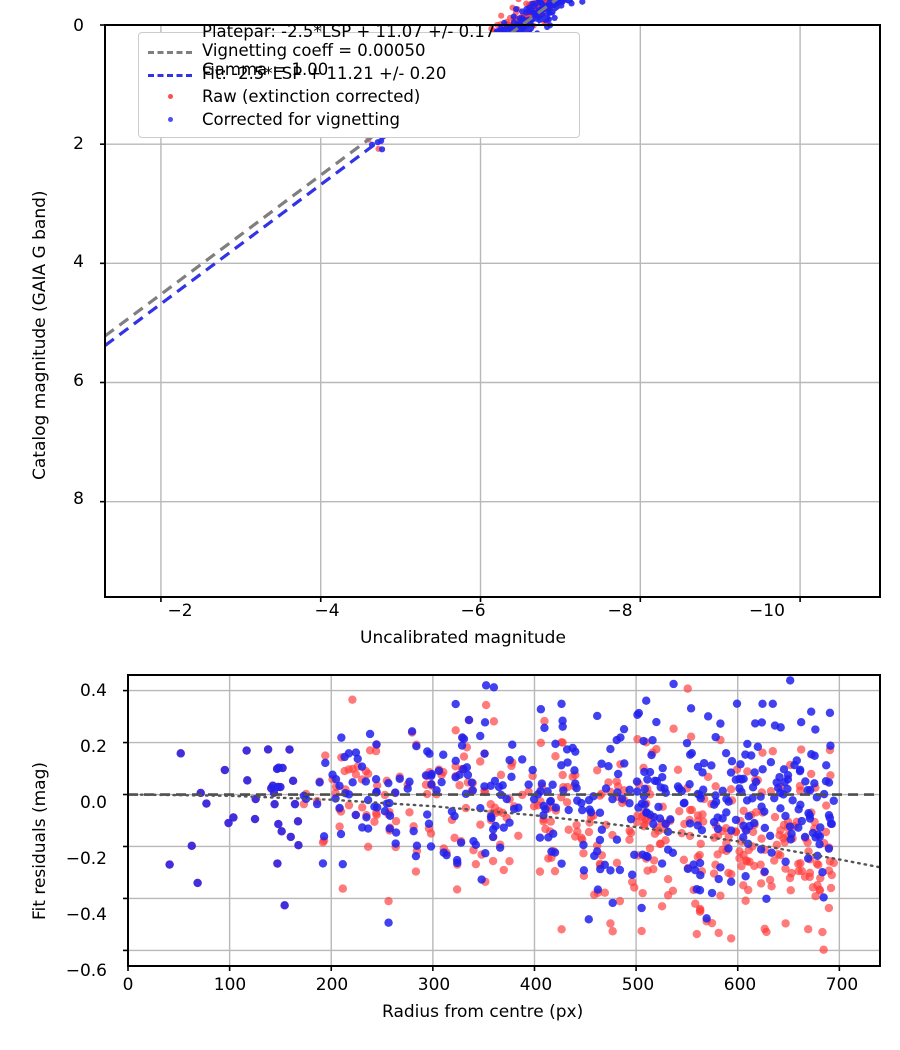 The image size is (900, 1050). What do you see at coordinates (483, 1012) in the screenshot?
I see `residuals-xlabel: Radius from centre (px)` at bounding box center [483, 1012].